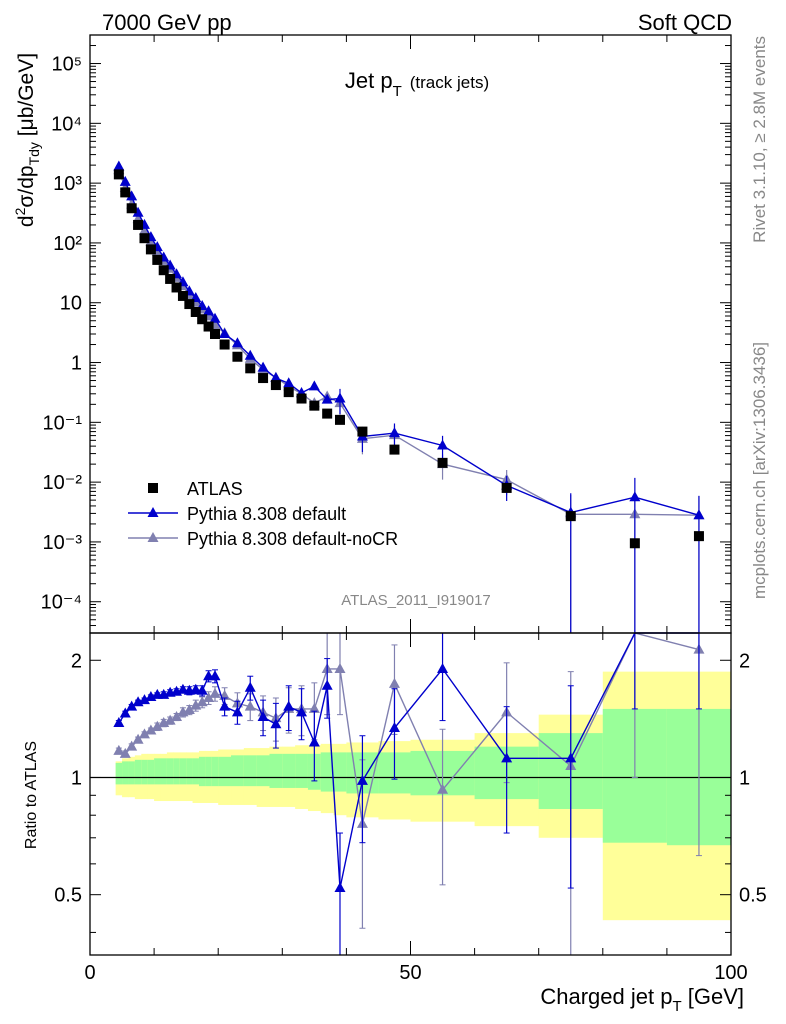 The height and width of the screenshot is (1024, 786). What do you see at coordinates (266, 514) in the screenshot?
I see `legend-label: Pythia 8.308 default` at bounding box center [266, 514].